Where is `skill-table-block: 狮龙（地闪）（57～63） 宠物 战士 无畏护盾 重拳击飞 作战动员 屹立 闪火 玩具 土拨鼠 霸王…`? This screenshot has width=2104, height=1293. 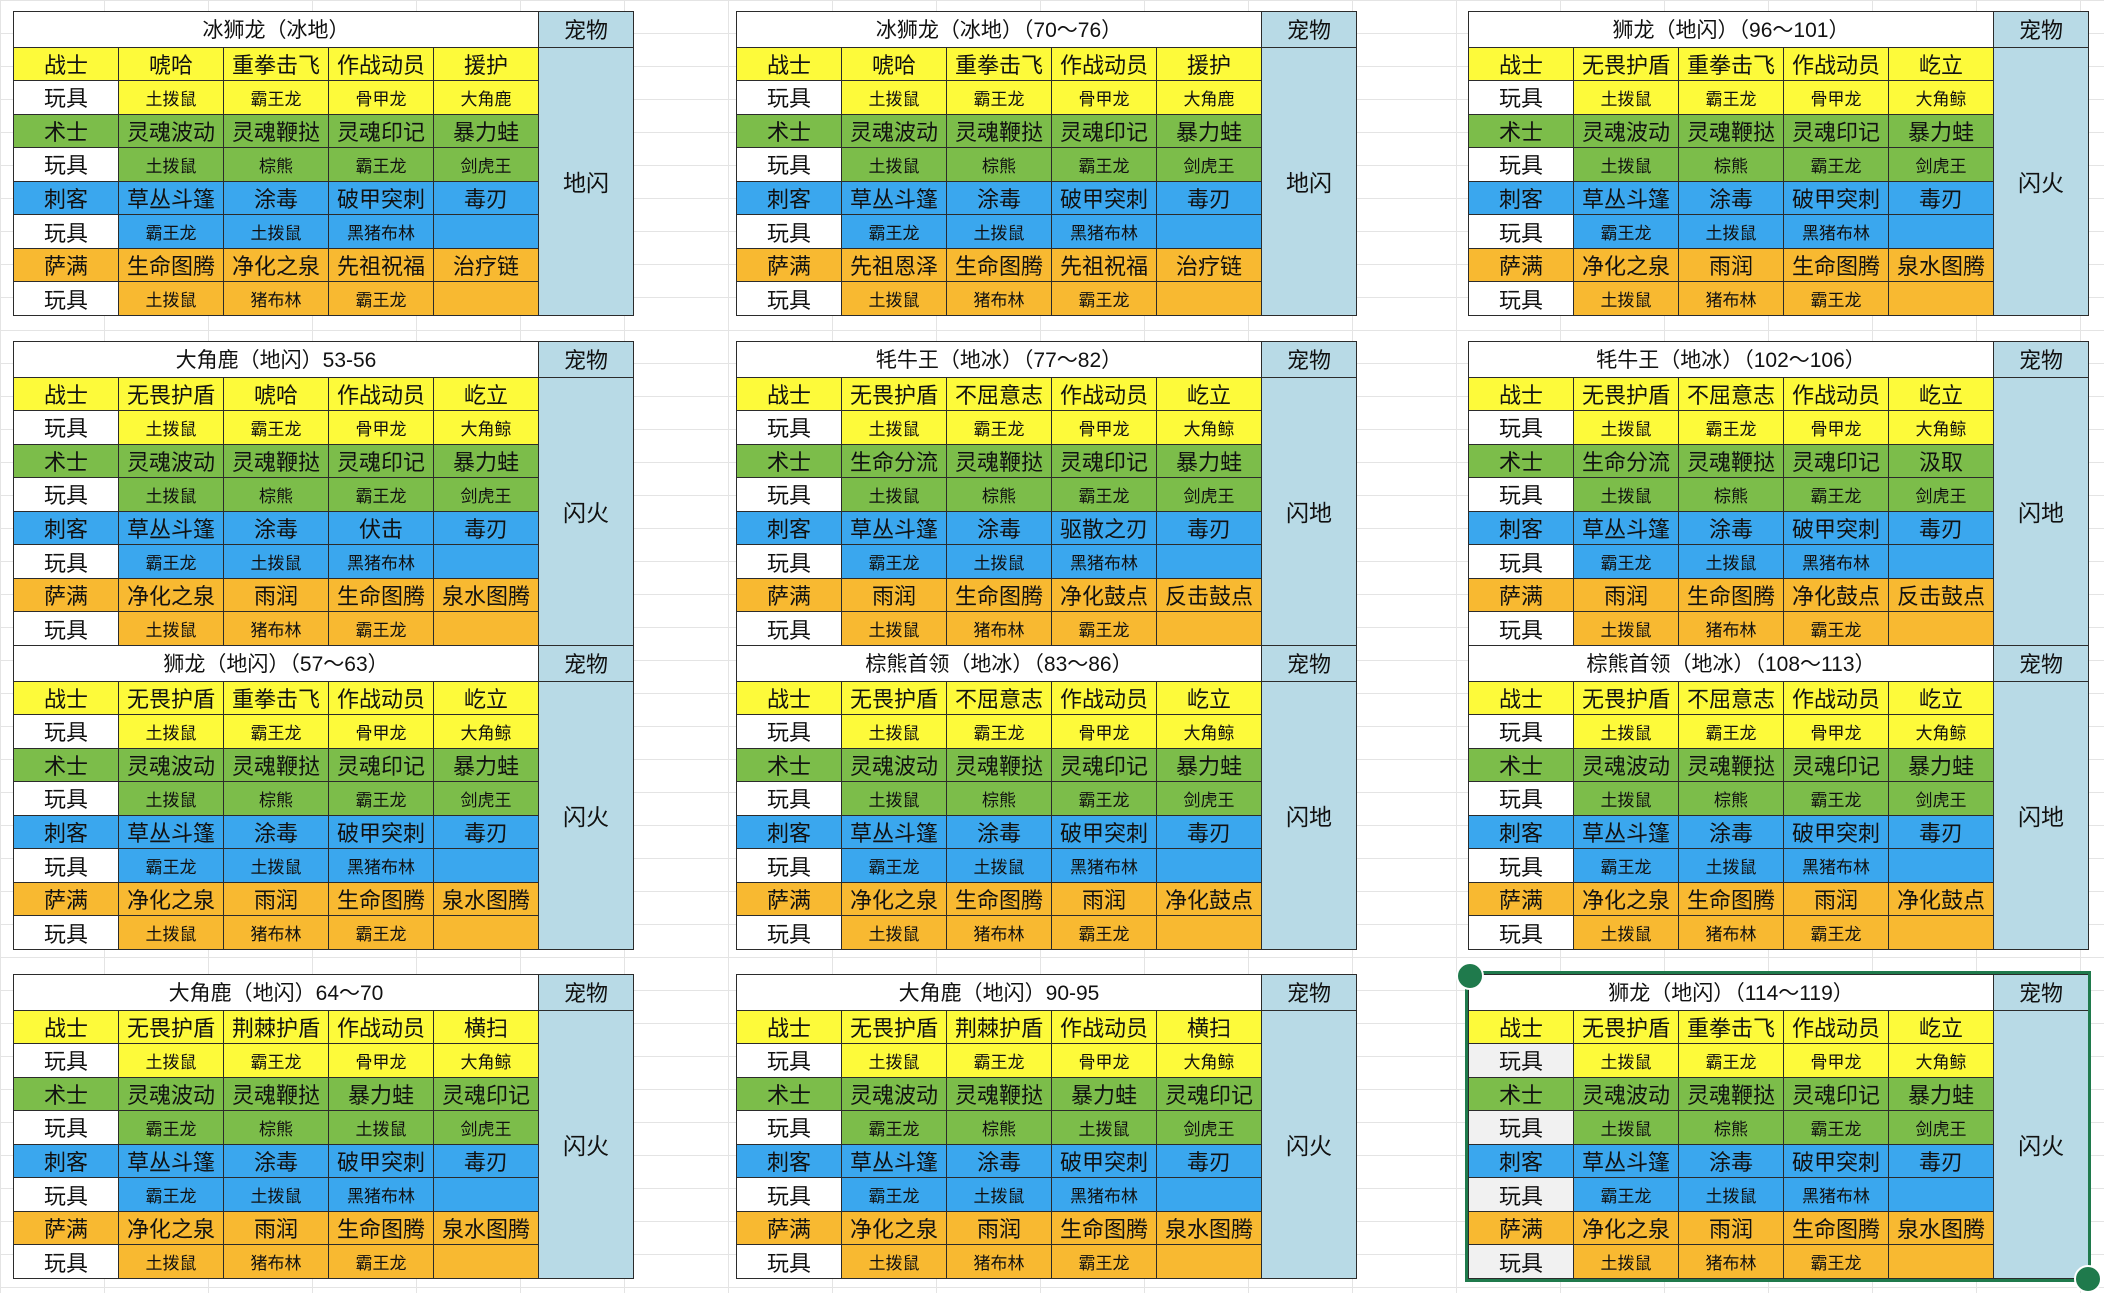 skill-table-block: 狮龙（地闪）（57～63） 宠物 战士 无畏护盾 重拳击飞 作战动员 屹立 闪火 玩具 土拨鼠 霸王… is located at coordinates (323, 798).